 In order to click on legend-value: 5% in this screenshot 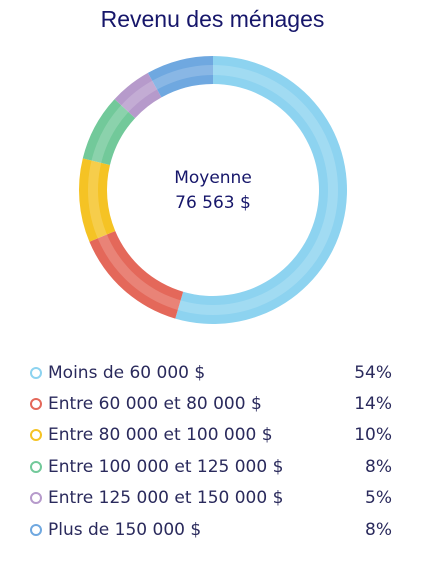, I will do `click(378, 498)`.